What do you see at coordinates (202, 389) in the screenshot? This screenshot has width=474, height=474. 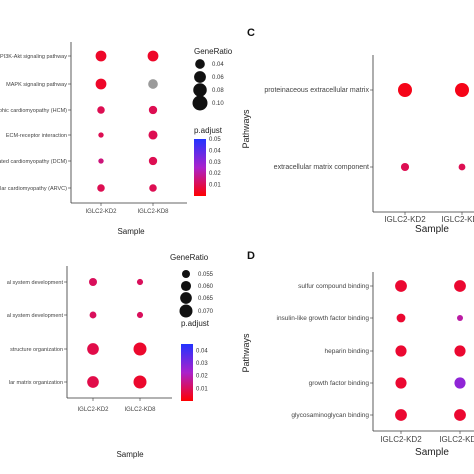 I see `panel-b-color-legend-label: 0.01` at bounding box center [202, 389].